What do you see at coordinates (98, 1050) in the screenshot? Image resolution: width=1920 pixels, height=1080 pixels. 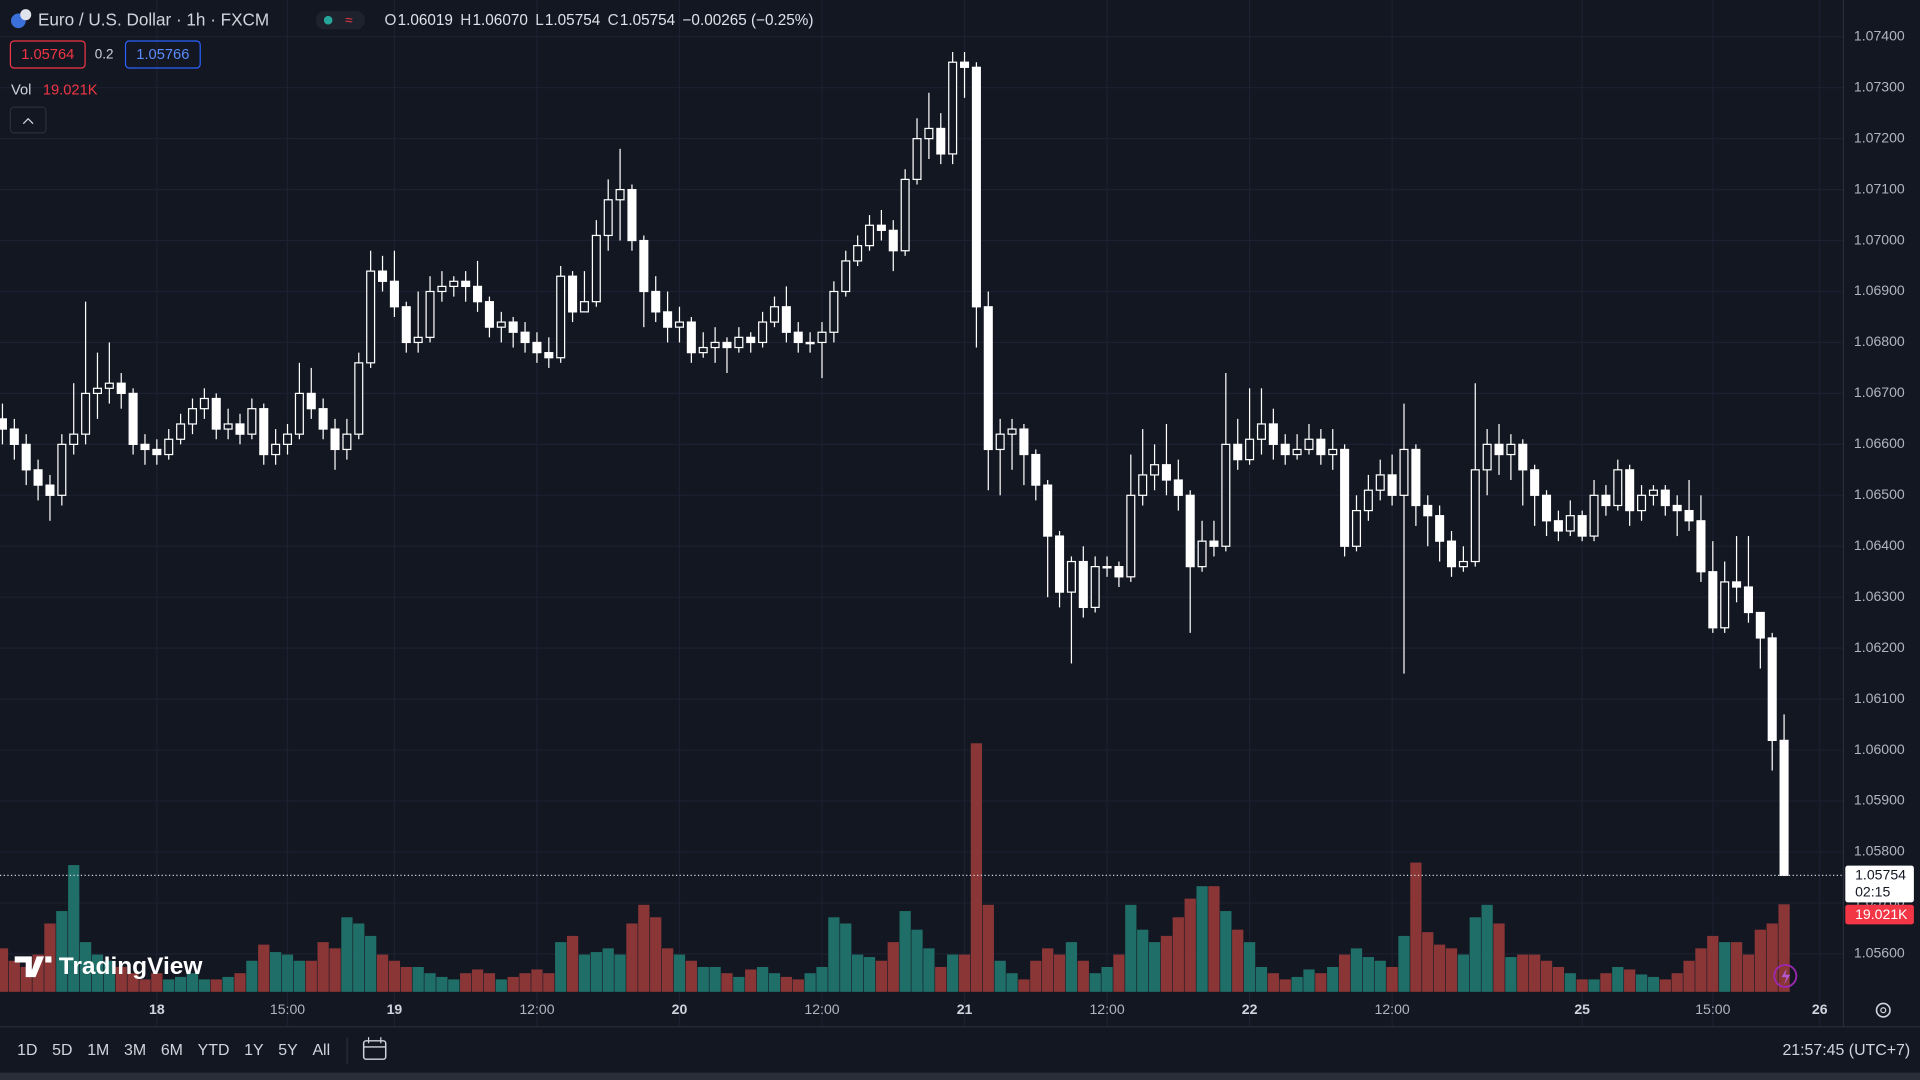 I see `range-button: 1M` at bounding box center [98, 1050].